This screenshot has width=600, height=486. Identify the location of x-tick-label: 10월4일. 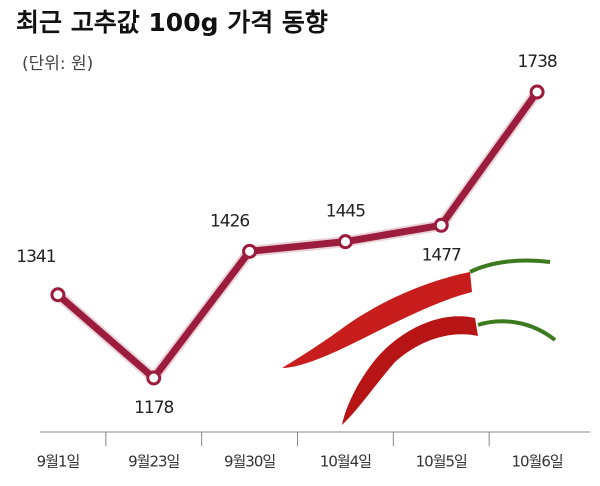
(345, 462).